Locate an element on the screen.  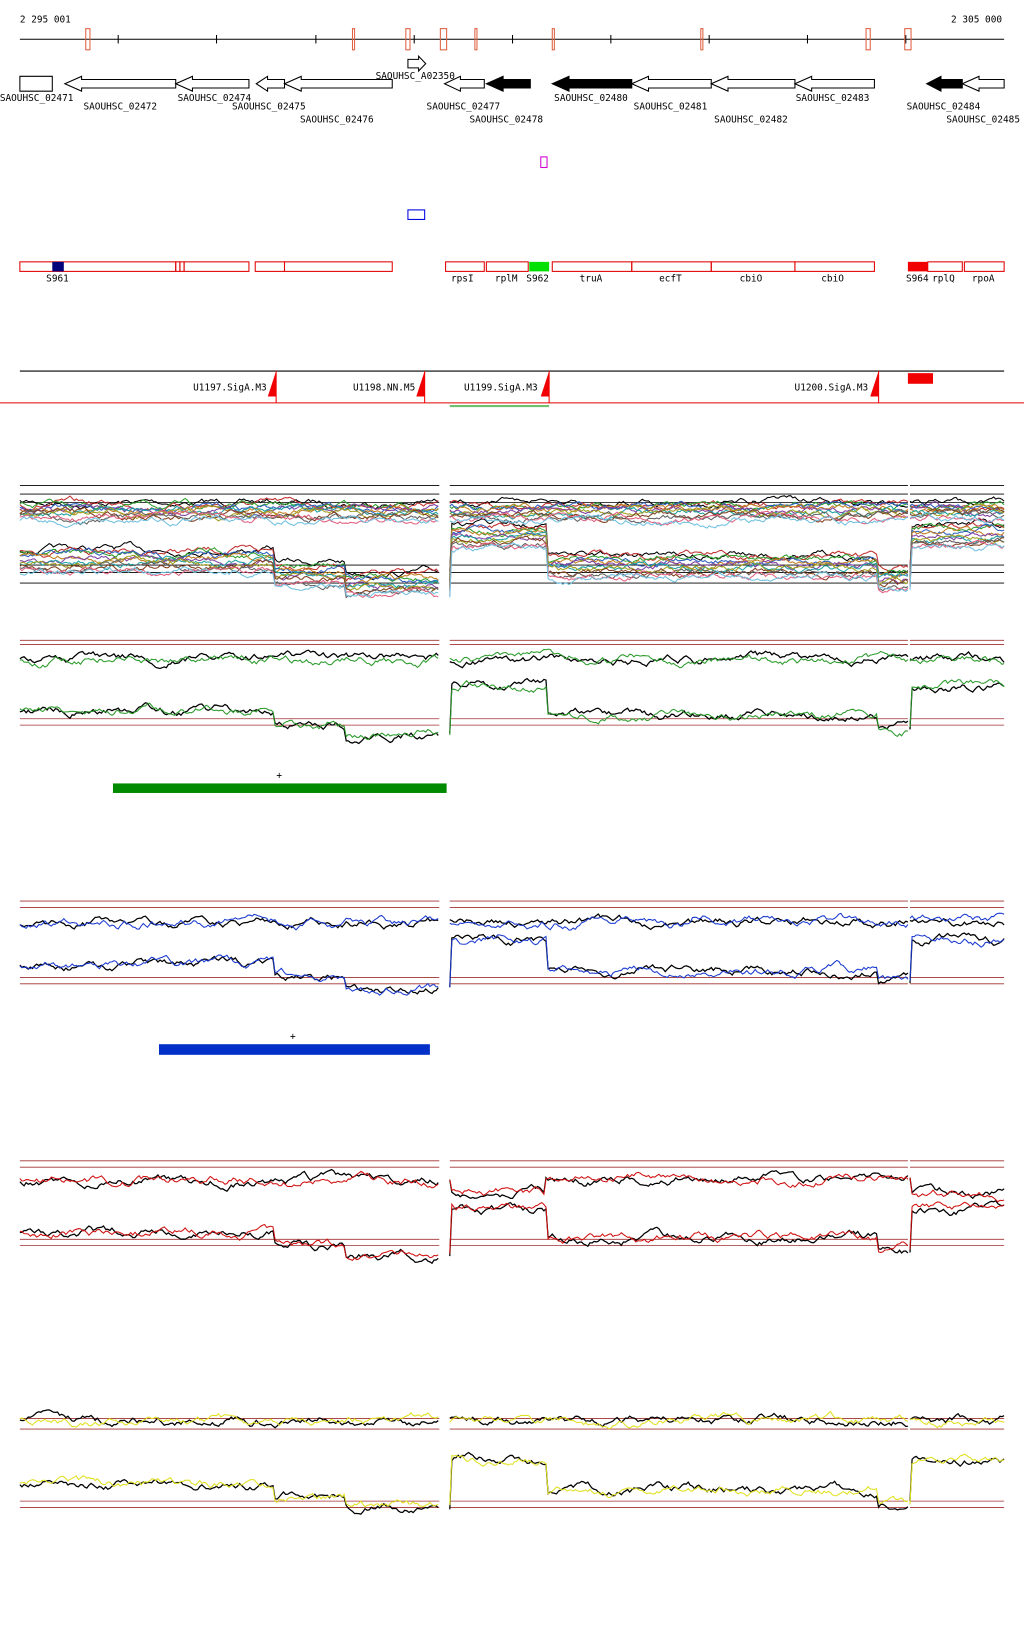
operon-label: U1197.SigA.M3 is located at coordinates (230, 387).